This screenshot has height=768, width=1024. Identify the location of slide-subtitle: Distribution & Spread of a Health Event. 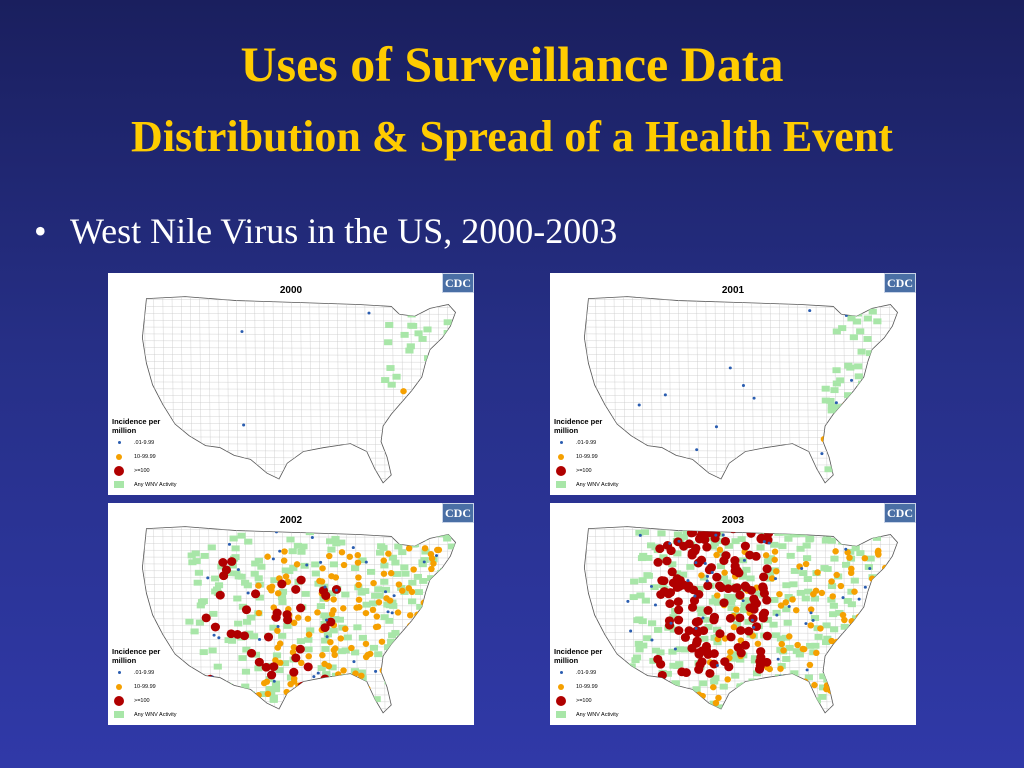
(512, 136).